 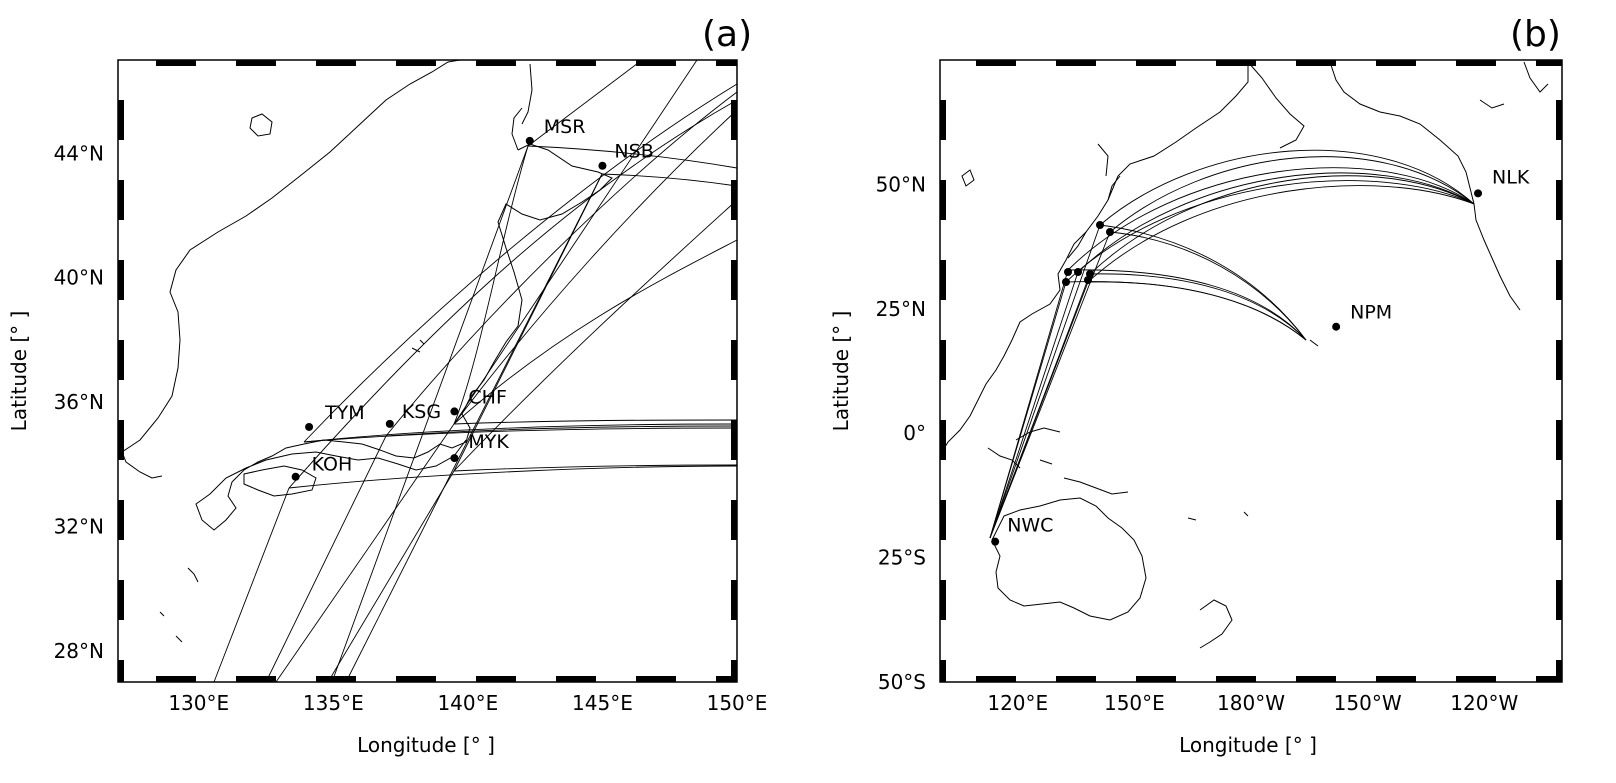 I want to click on panel-b-receiver-dots, so click(x=1088, y=253).